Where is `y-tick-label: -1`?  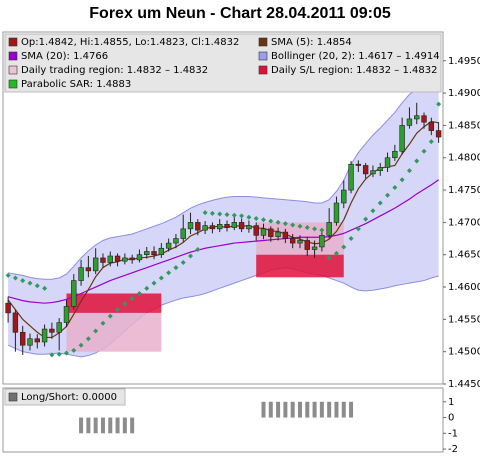
y-tick-label: -1 is located at coordinates (453, 433).